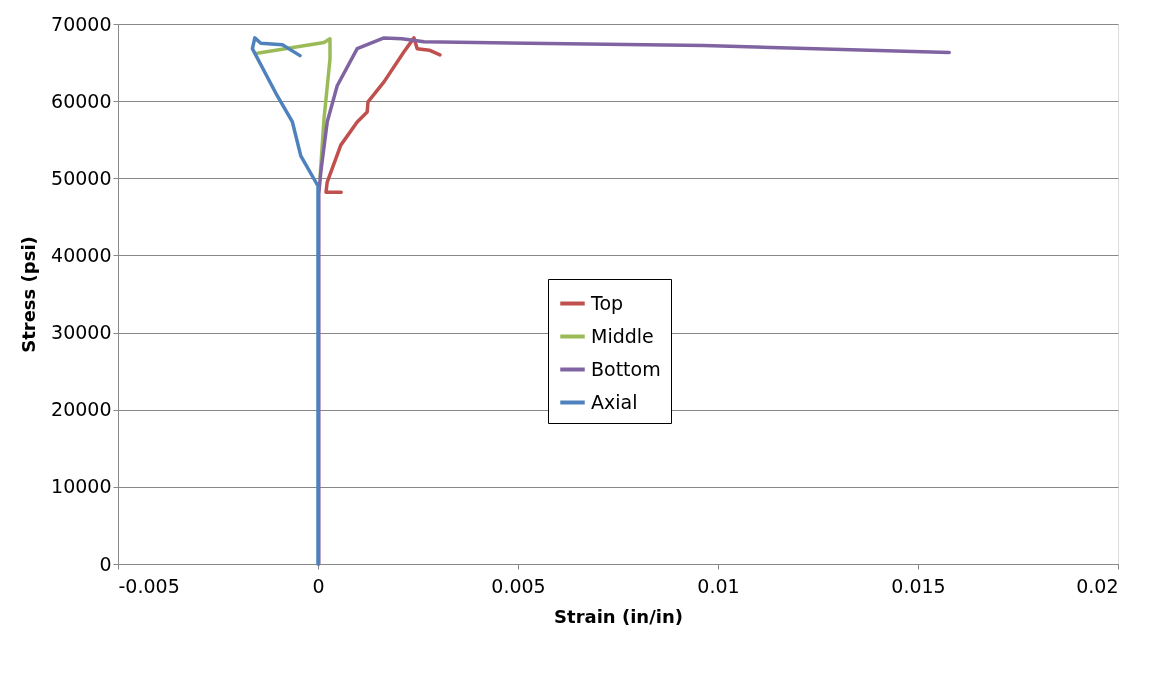 The height and width of the screenshot is (682, 1159). I want to click on x-tick-label: -0.005, so click(149, 585).